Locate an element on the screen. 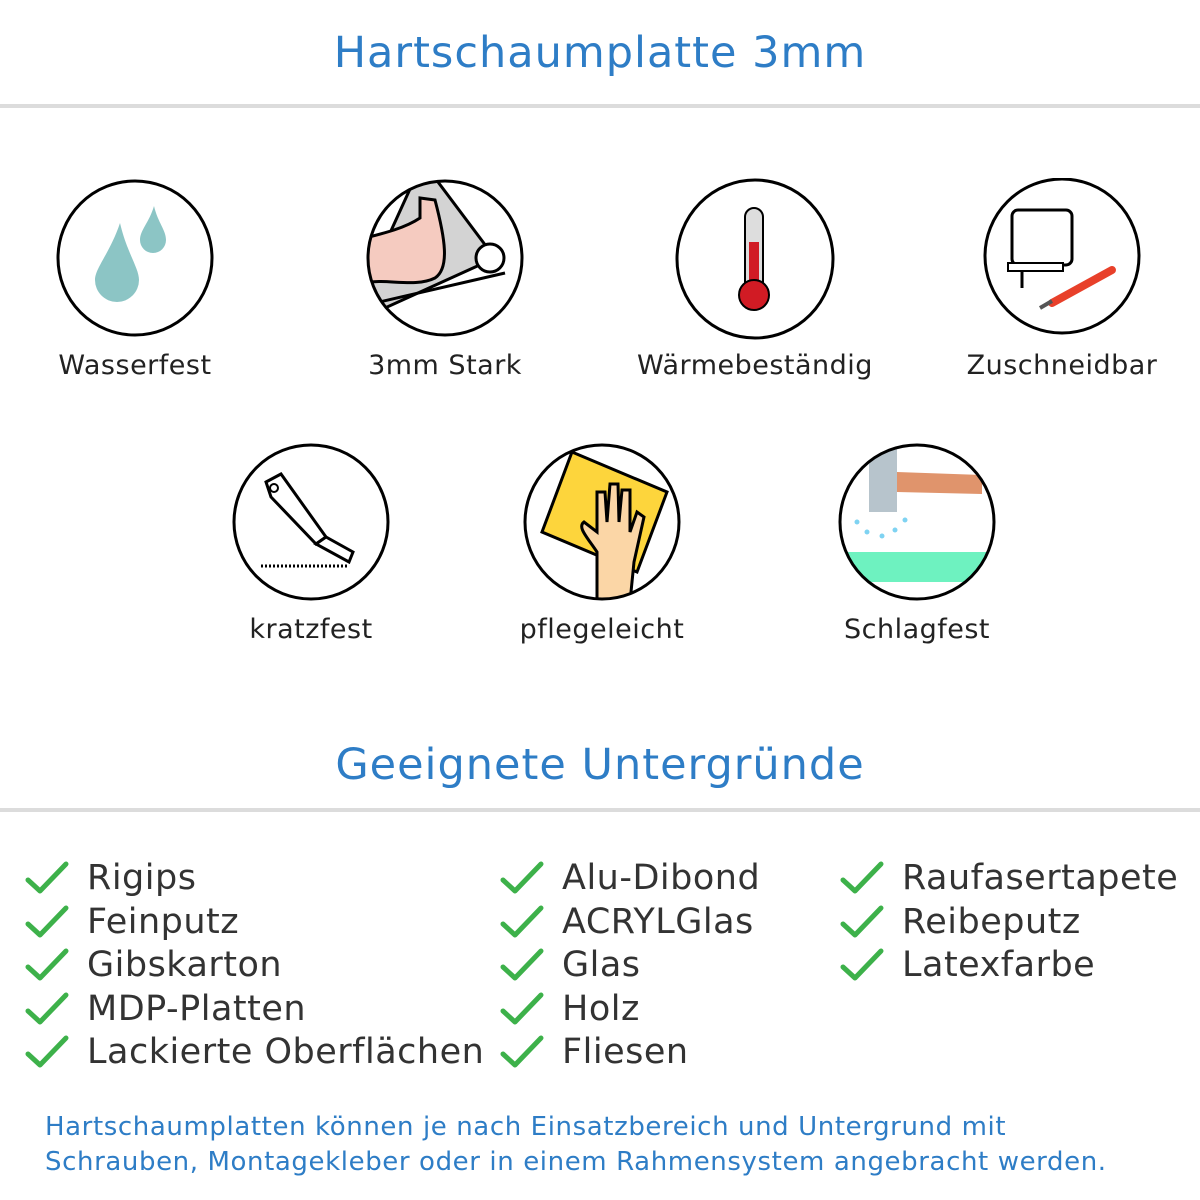 The width and height of the screenshot is (1200, 1200). surface-item: Reibeputz is located at coordinates (960, 922).